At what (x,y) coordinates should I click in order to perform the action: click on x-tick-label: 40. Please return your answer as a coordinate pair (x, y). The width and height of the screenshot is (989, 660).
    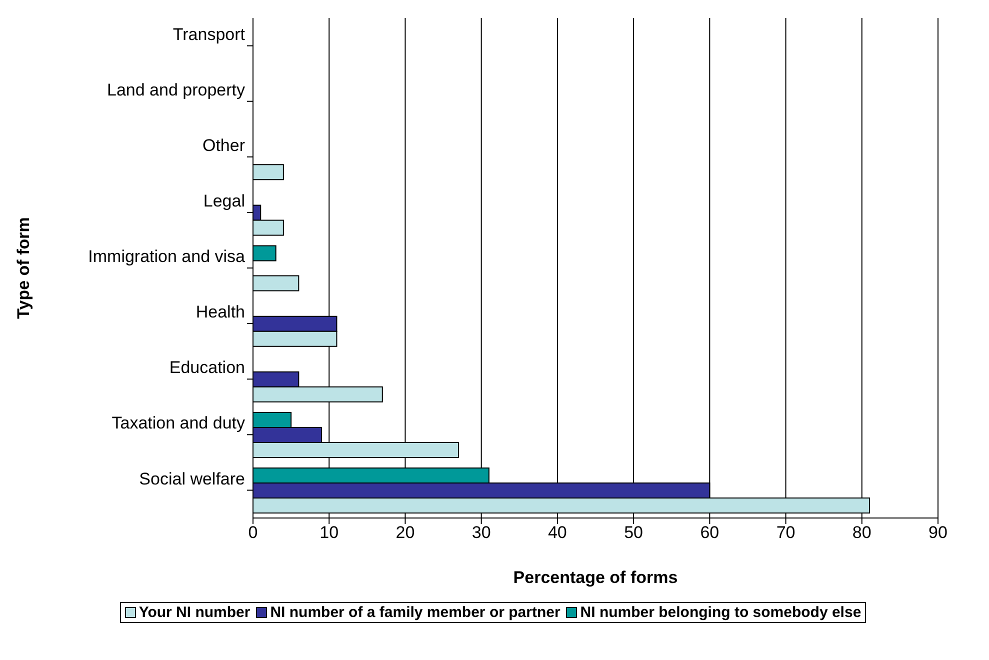
    Looking at the image, I should click on (557, 532).